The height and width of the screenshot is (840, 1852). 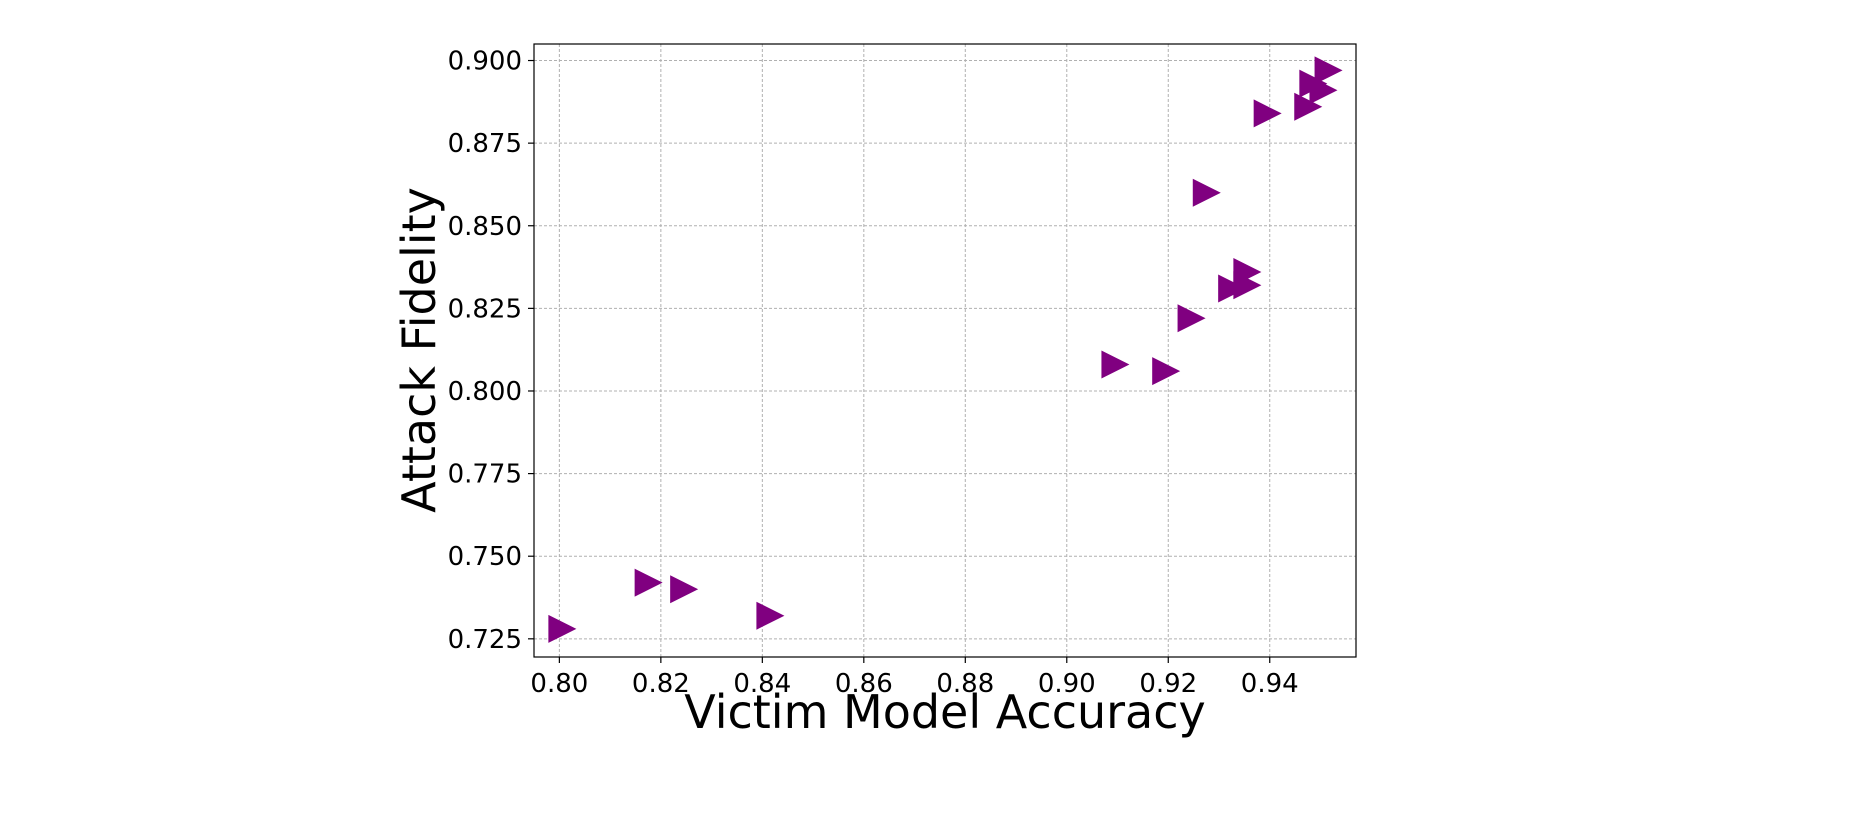 What do you see at coordinates (661, 684) in the screenshot?
I see `x-tick-label: 0.82` at bounding box center [661, 684].